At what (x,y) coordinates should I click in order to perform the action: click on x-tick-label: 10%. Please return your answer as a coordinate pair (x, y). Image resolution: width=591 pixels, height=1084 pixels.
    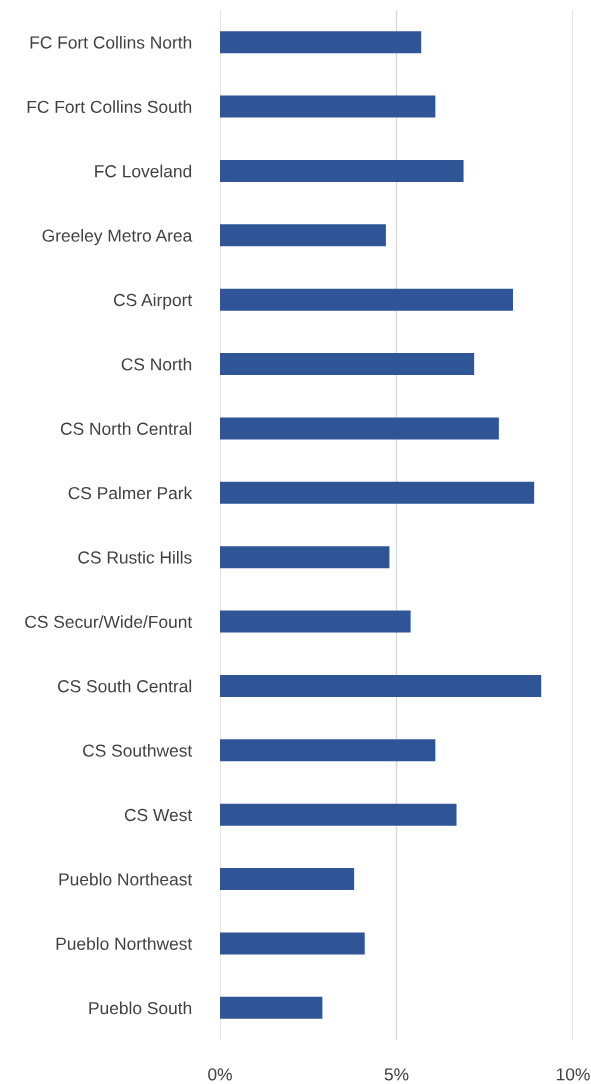
    Looking at the image, I should click on (573, 1074).